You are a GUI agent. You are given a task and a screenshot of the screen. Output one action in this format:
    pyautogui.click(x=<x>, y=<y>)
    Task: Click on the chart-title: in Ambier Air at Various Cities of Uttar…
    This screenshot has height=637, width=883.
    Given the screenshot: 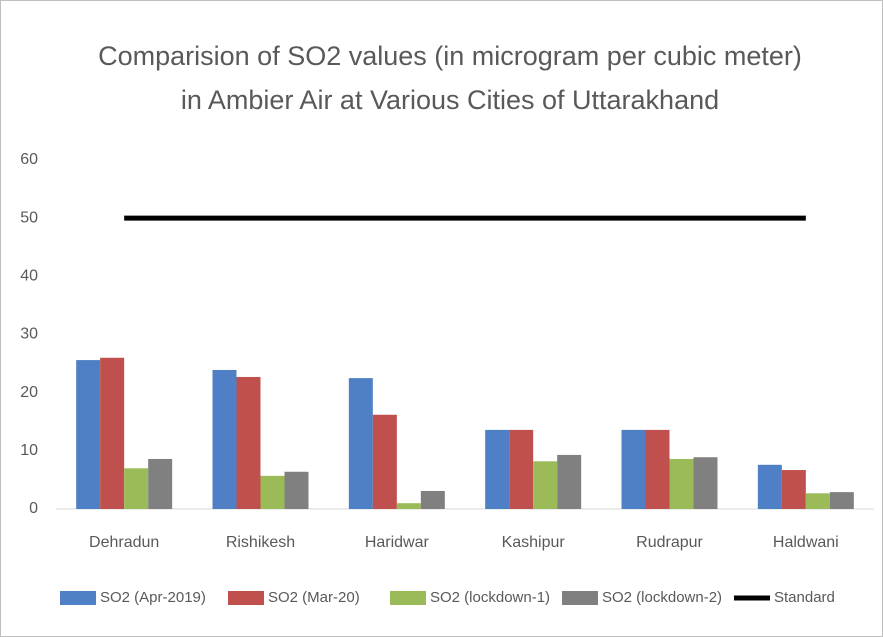 What is the action you would take?
    pyautogui.click(x=450, y=100)
    